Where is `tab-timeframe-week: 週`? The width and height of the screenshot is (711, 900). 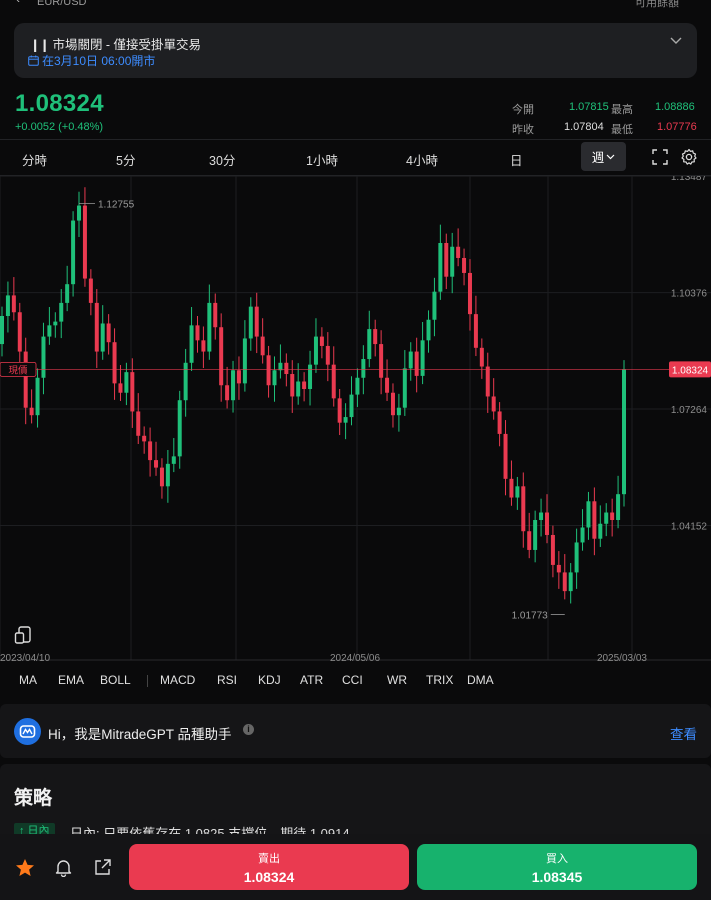
tab-timeframe-week: 週 is located at coordinates (603, 156).